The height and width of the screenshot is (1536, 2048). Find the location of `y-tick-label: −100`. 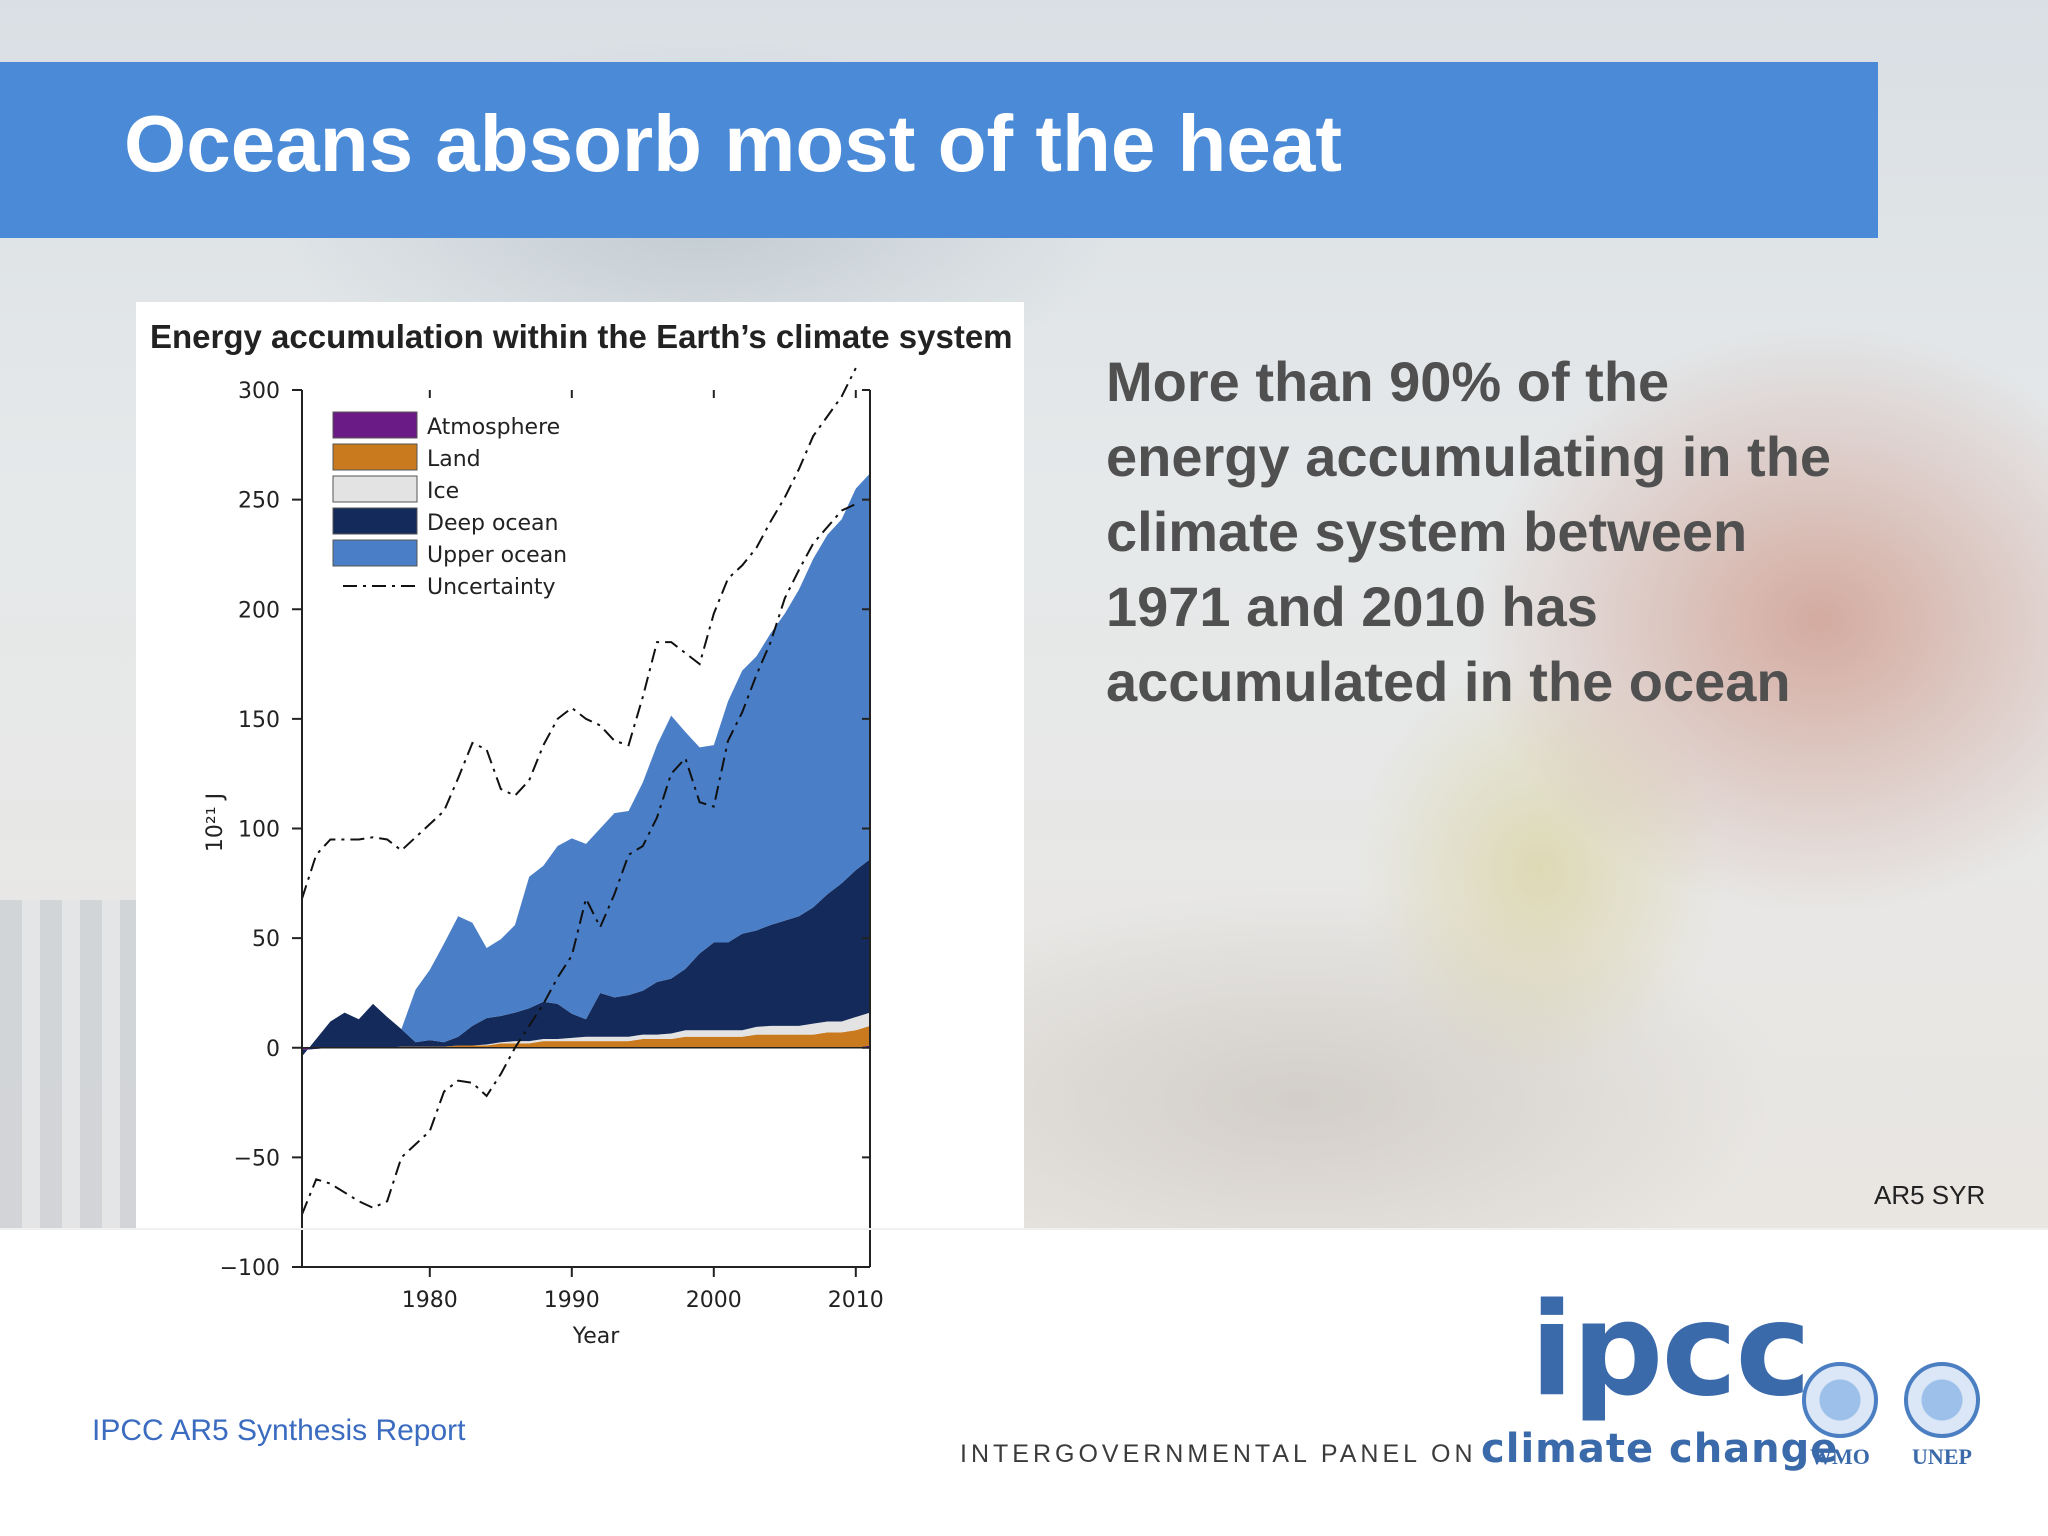

y-tick-label: −100 is located at coordinates (250, 1268).